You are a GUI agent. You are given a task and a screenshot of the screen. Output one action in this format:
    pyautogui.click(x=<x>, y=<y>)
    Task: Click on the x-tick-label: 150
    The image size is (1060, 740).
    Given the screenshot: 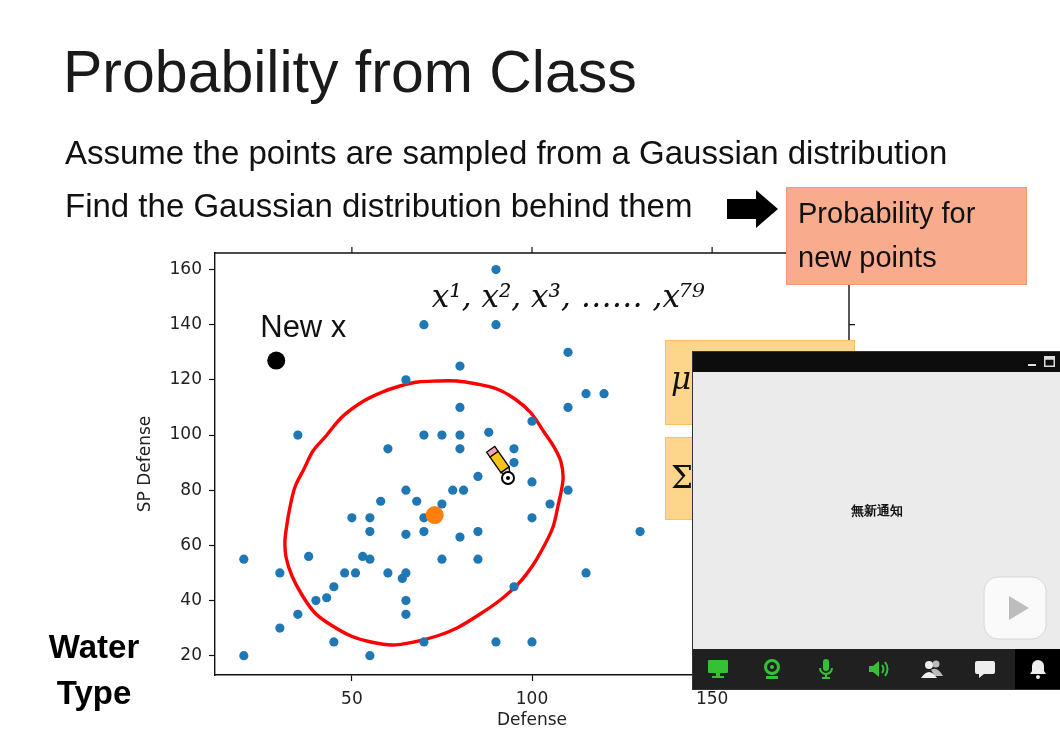 What is the action you would take?
    pyautogui.click(x=712, y=697)
    